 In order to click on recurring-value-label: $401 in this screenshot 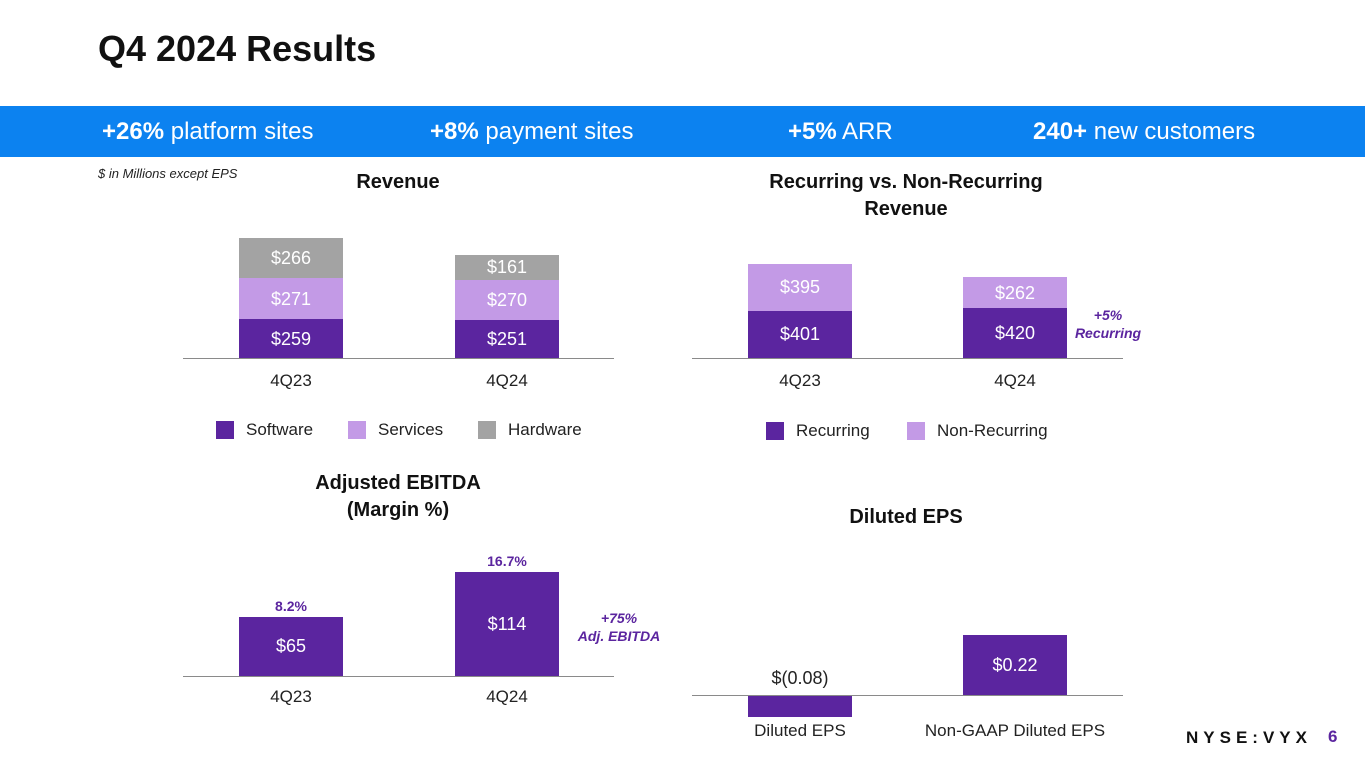, I will do `click(800, 334)`.